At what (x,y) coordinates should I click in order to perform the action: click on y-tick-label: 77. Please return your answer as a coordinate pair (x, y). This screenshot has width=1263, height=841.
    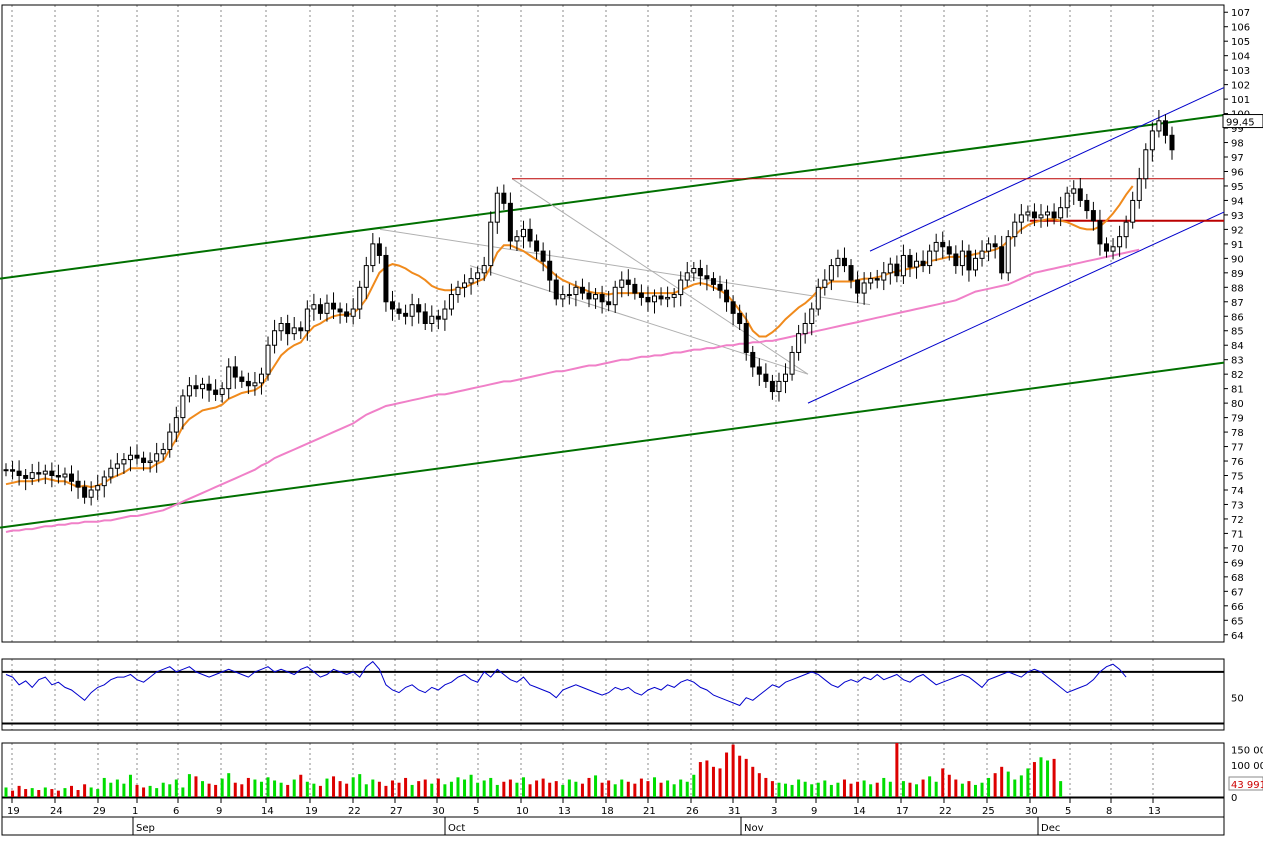
    Looking at the image, I should click on (1237, 448).